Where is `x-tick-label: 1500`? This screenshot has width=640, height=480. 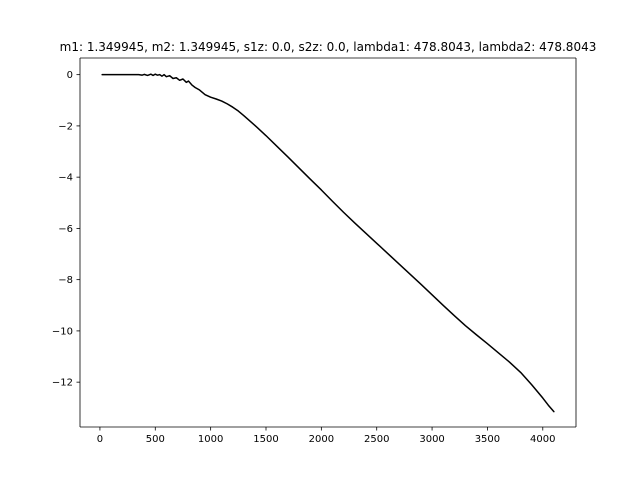 x-tick-label: 1500 is located at coordinates (265, 439).